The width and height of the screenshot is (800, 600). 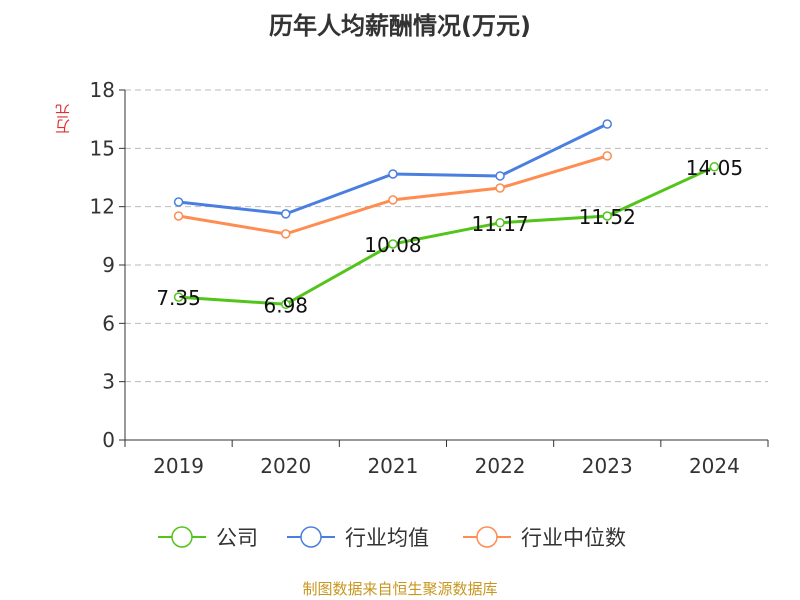 I want to click on chart-title: 历年人均薪酬情况(万元), so click(x=400, y=26).